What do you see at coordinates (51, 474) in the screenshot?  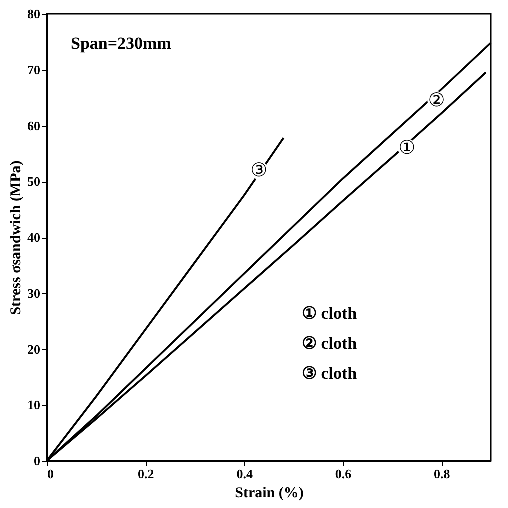 I see `x-tick-label: 0` at bounding box center [51, 474].